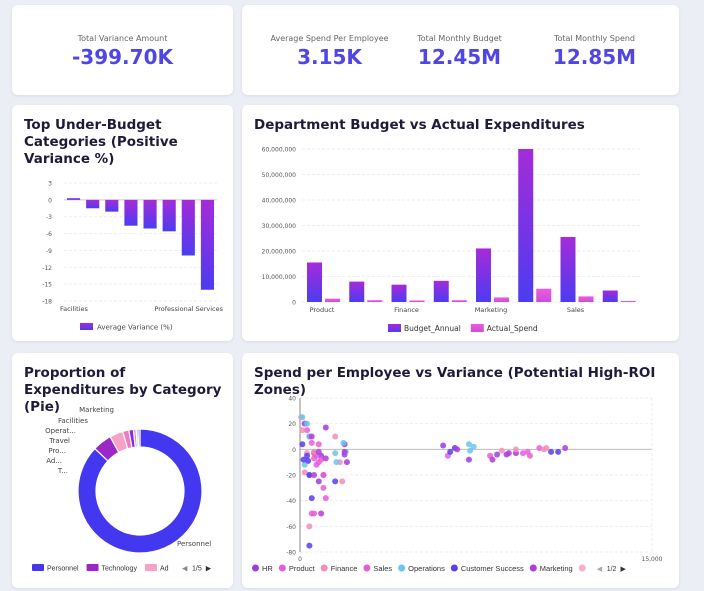 This screenshot has width=704, height=591. Describe the element at coordinates (594, 38) in the screenshot. I see `kpi-label: Total Monthly Spend` at that location.